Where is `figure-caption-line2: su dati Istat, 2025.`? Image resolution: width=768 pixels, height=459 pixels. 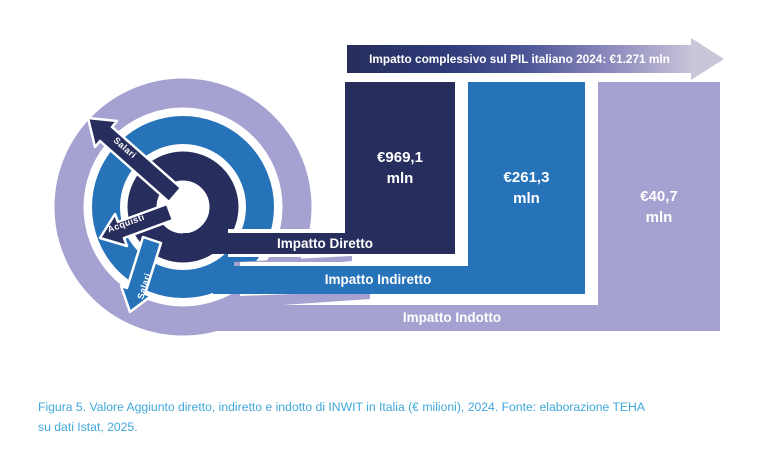
figure-caption-line2: su dati Istat, 2025. is located at coordinates (88, 426).